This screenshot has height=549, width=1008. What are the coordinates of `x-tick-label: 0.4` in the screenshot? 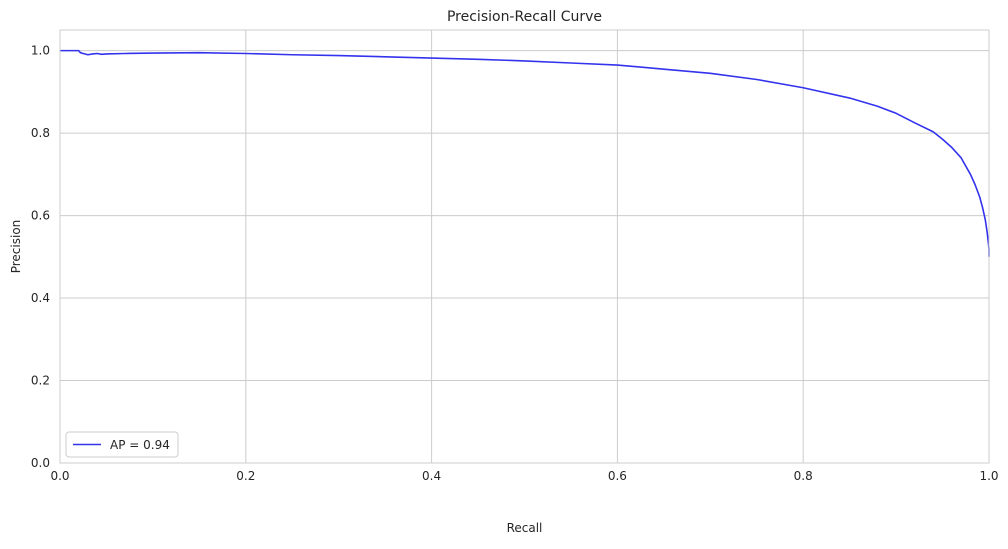 It's located at (431, 476).